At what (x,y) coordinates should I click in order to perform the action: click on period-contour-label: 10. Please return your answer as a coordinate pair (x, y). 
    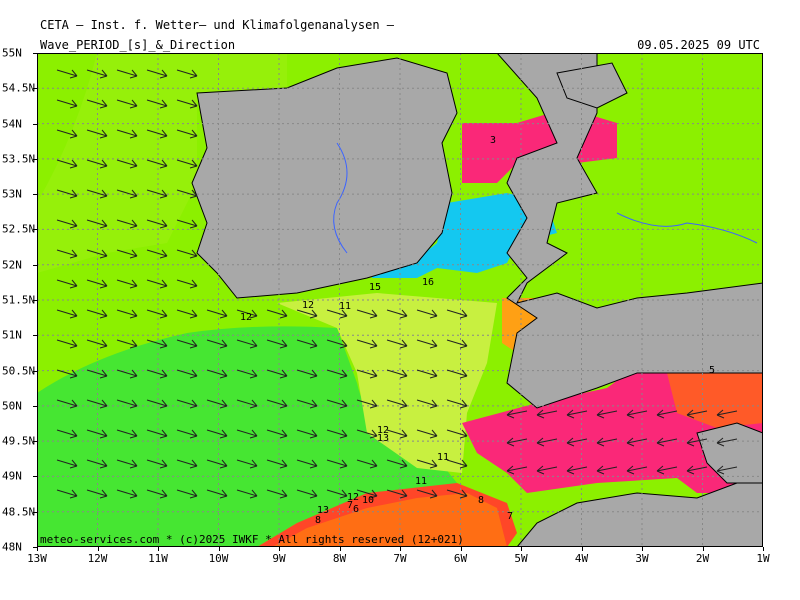
    Looking at the image, I should click on (368, 500).